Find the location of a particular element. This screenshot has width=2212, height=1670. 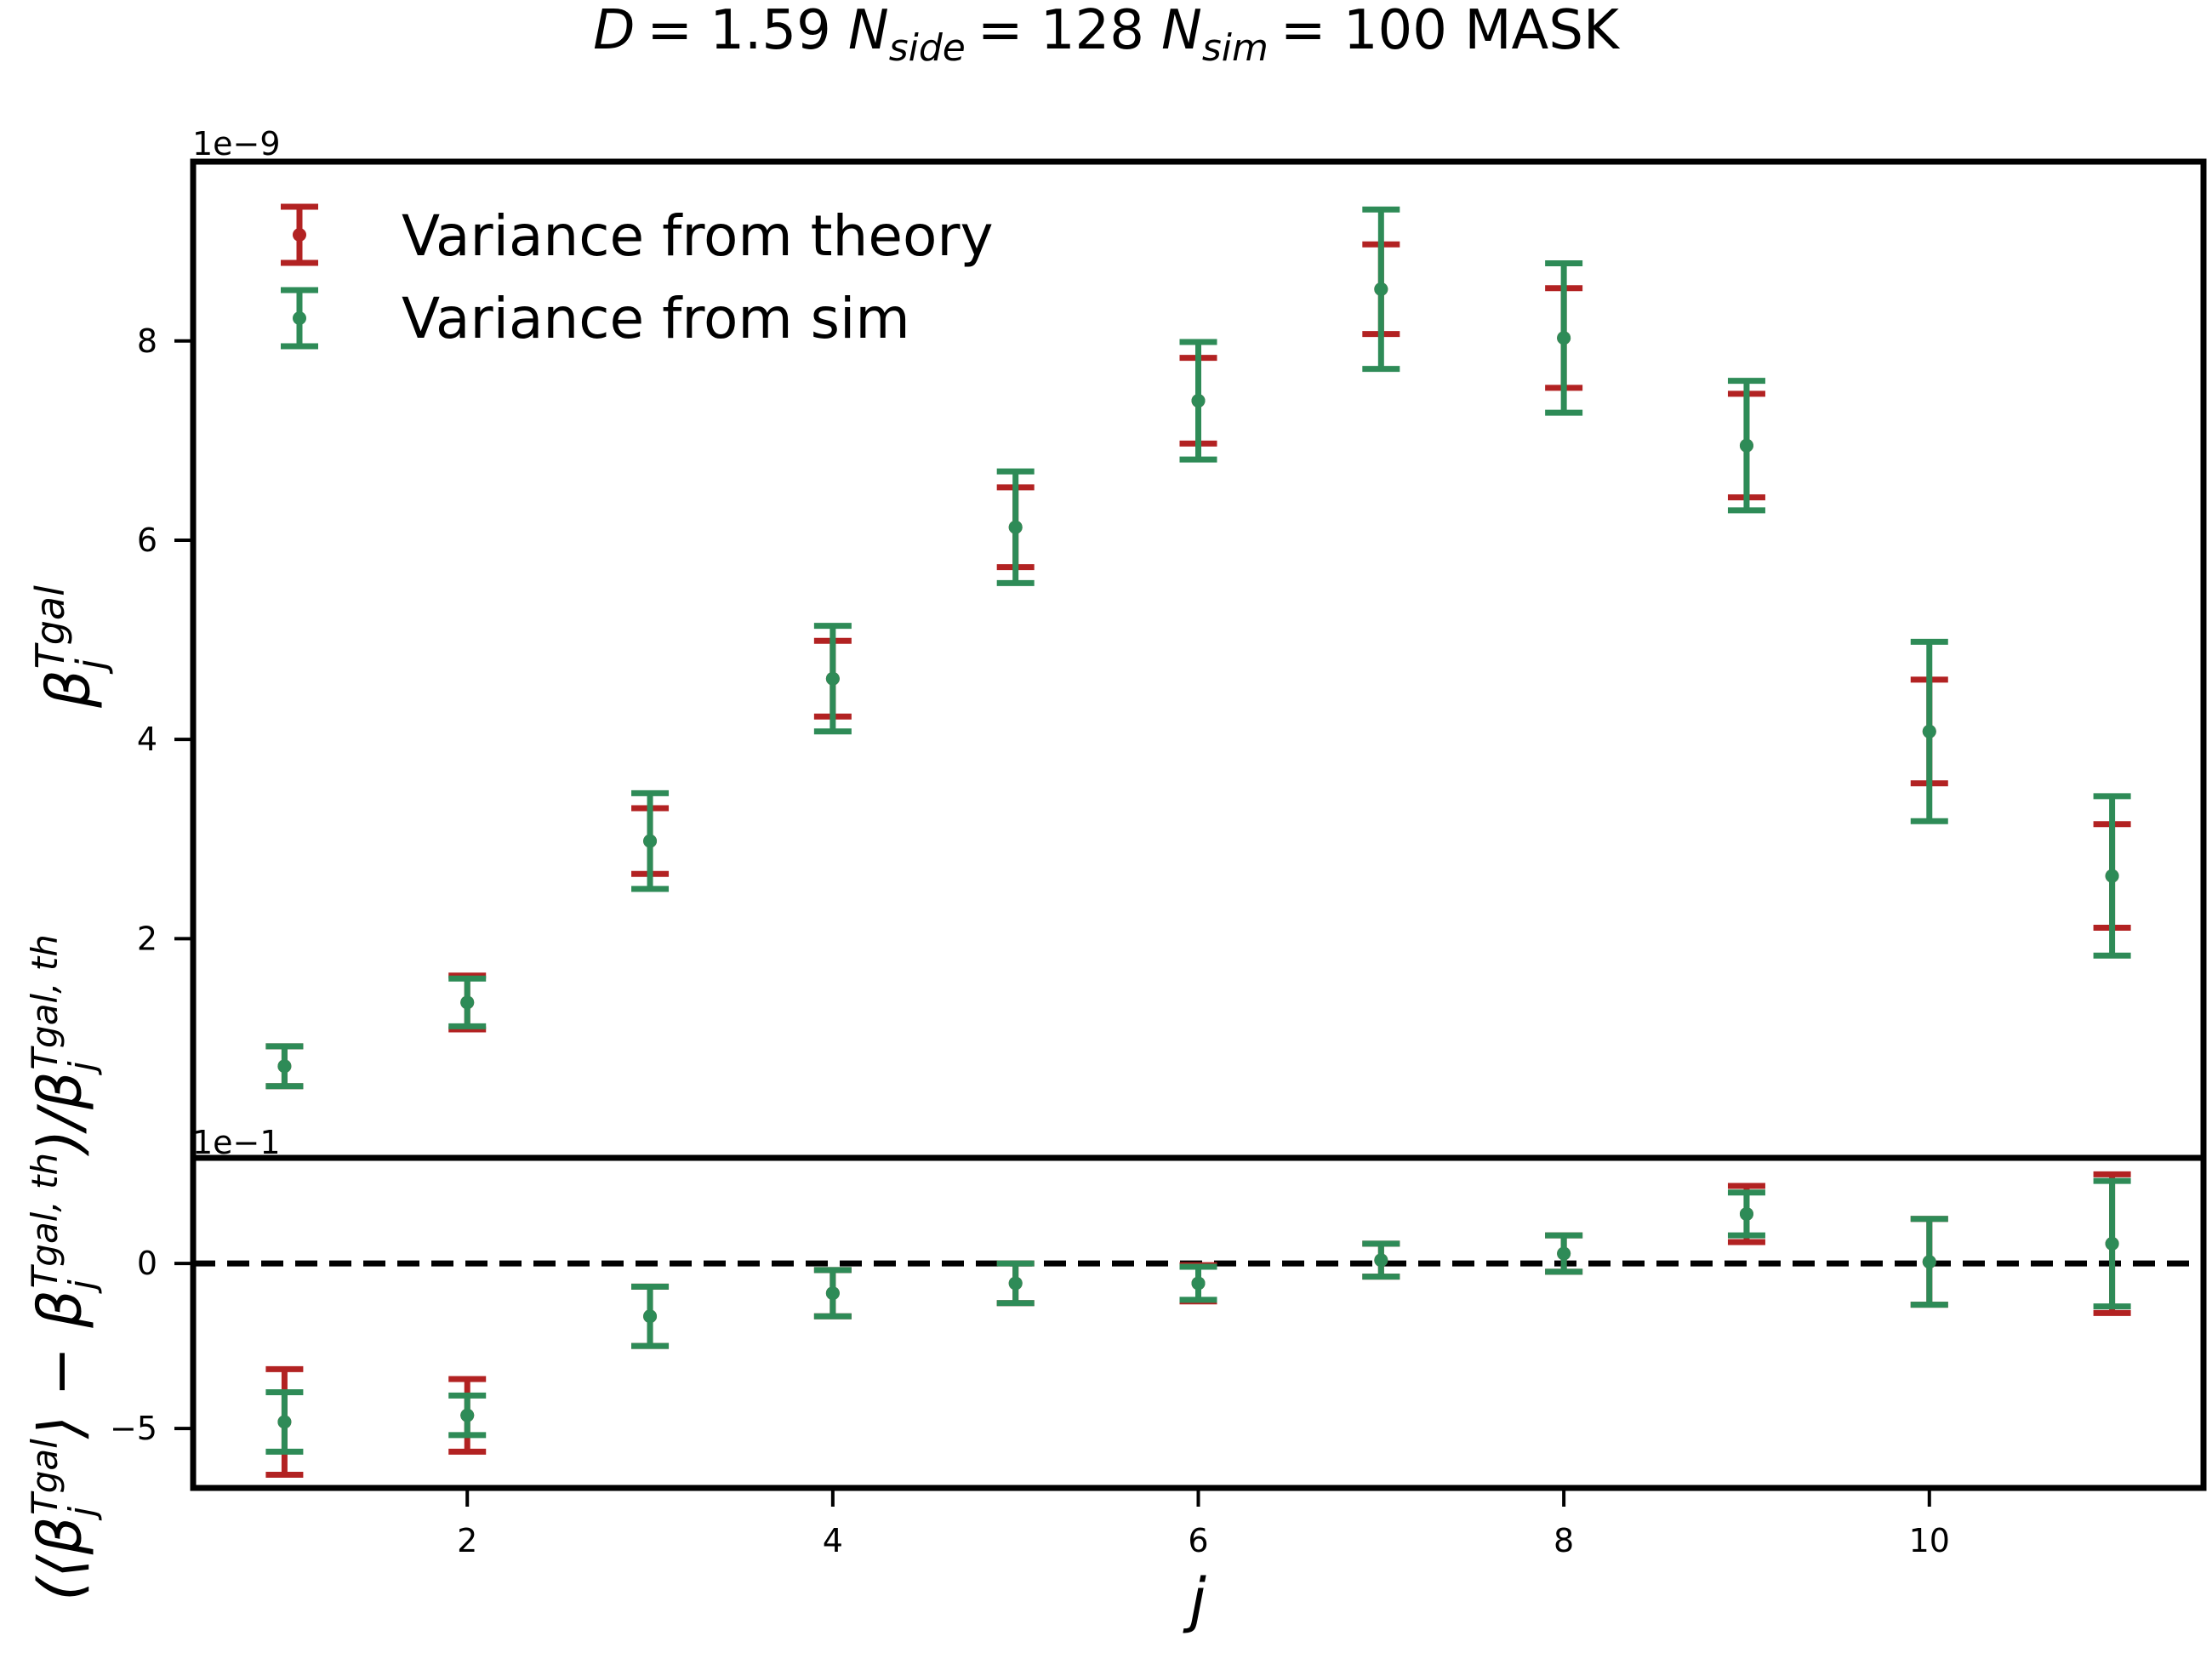

x-tick-label: 10 is located at coordinates (1929, 1541).